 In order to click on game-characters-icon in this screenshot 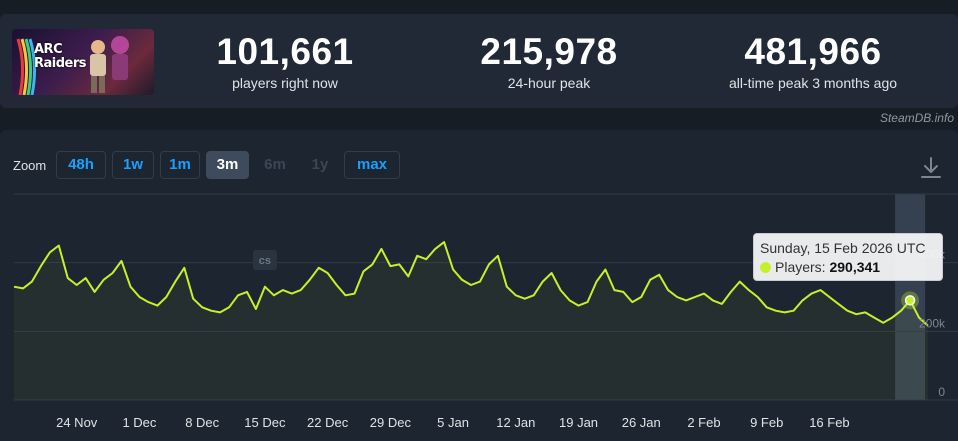, I will do `click(109, 64)`.